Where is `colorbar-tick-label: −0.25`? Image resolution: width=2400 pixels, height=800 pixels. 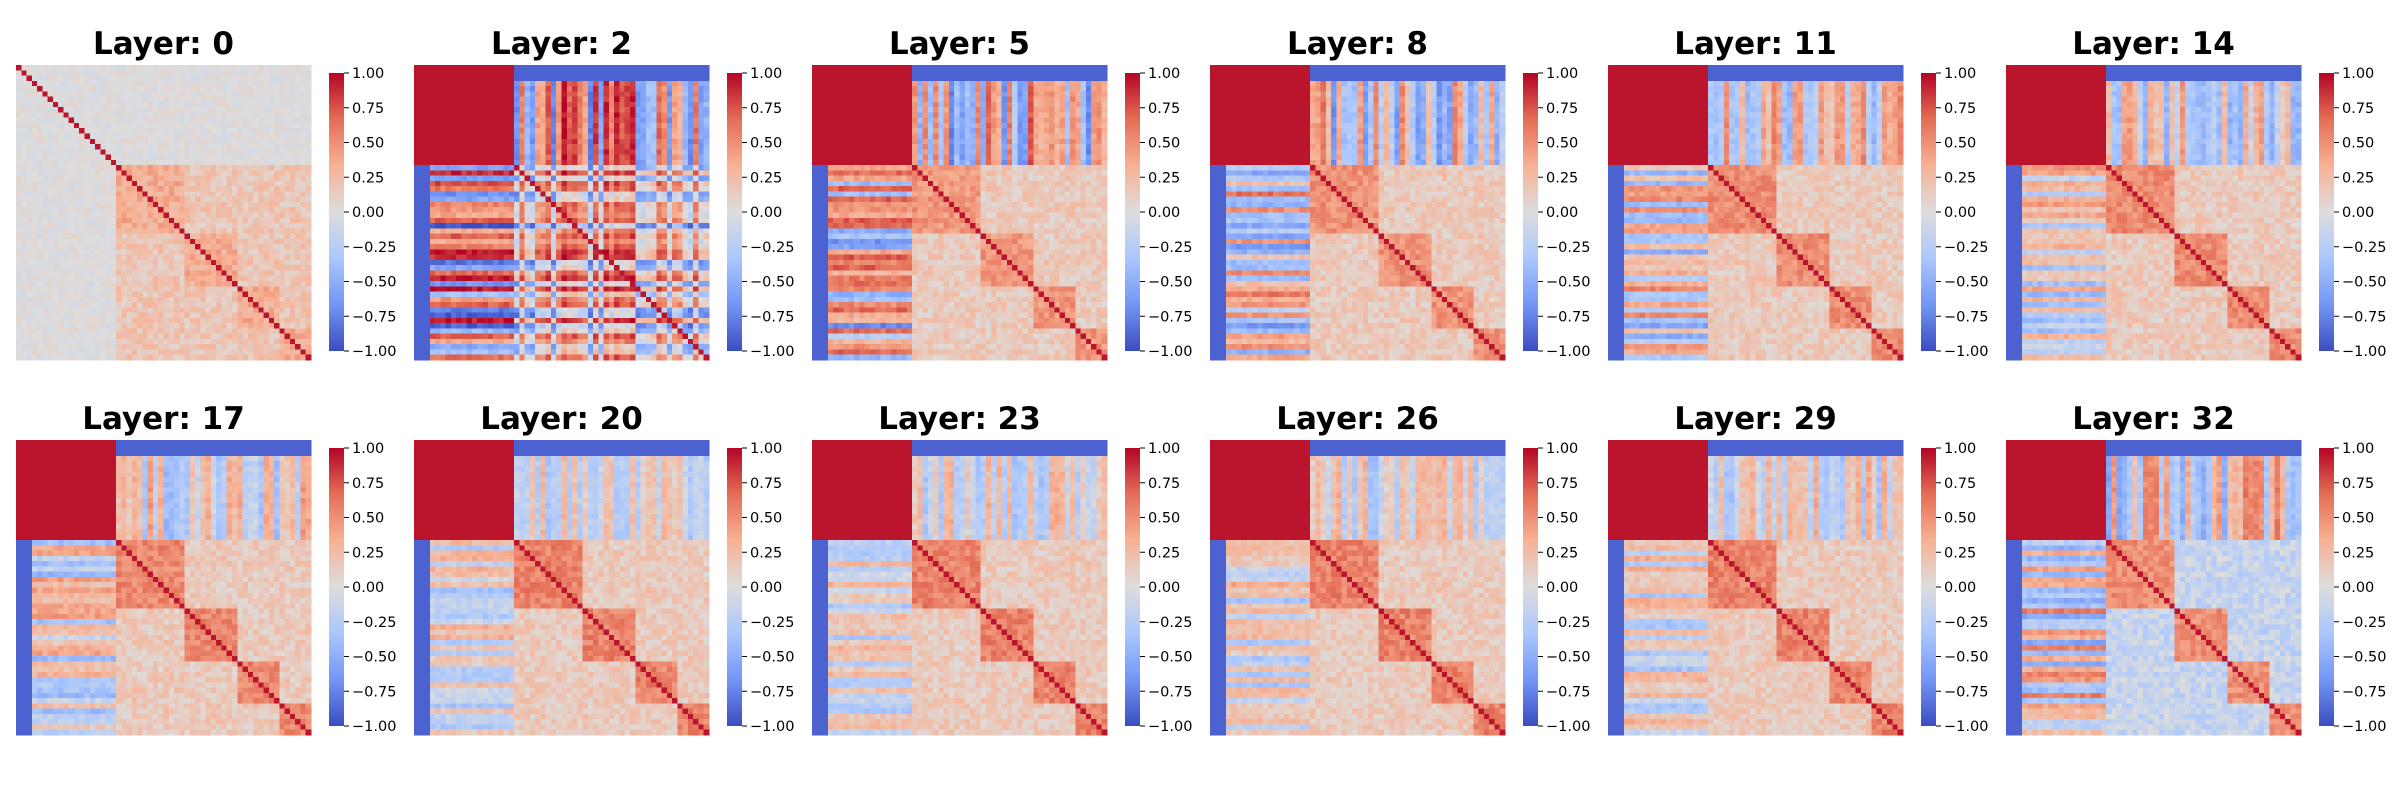 colorbar-tick-label: −0.25 is located at coordinates (374, 248).